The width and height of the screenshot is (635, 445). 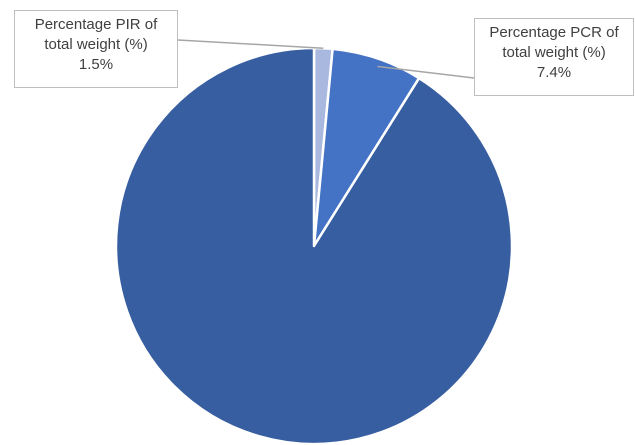 What do you see at coordinates (554, 52) in the screenshot?
I see `data-label-pcr-line-2: total weight (%)` at bounding box center [554, 52].